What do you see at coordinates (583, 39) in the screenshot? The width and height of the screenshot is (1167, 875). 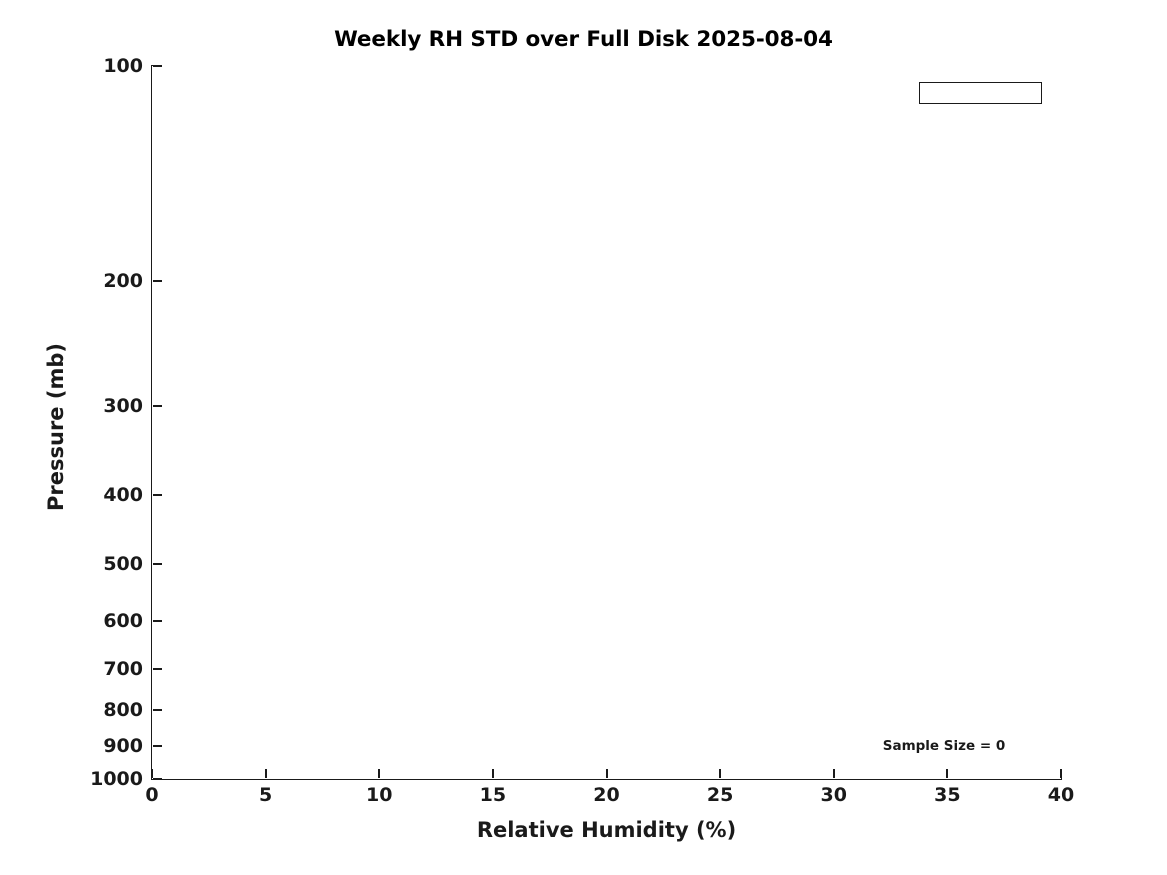 I see `chart-title: Weekly RH STD over Full Disk 2025-08-04` at bounding box center [583, 39].